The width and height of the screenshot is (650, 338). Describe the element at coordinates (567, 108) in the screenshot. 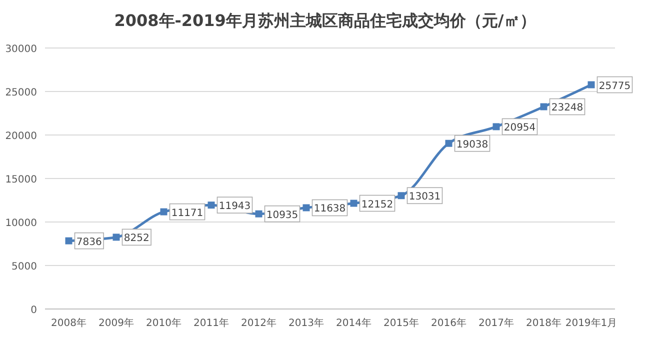

I see `data-label: 23248` at that location.